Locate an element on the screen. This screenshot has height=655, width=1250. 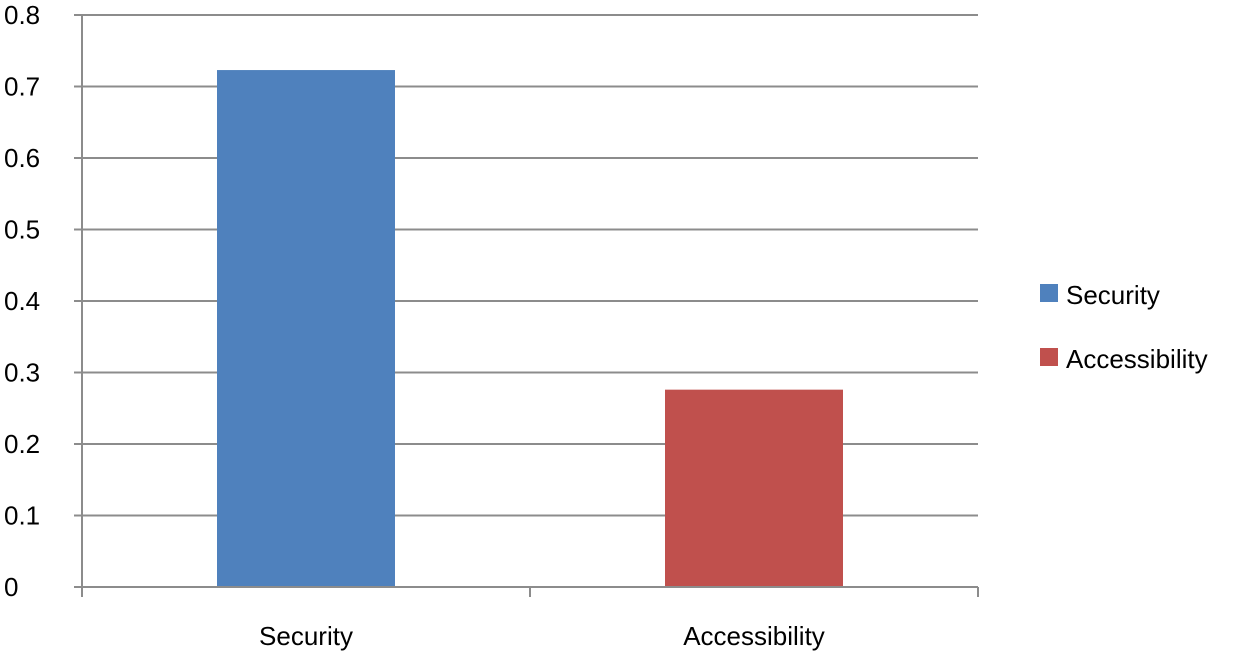
y-tick-label: 0 is located at coordinates (11, 587).